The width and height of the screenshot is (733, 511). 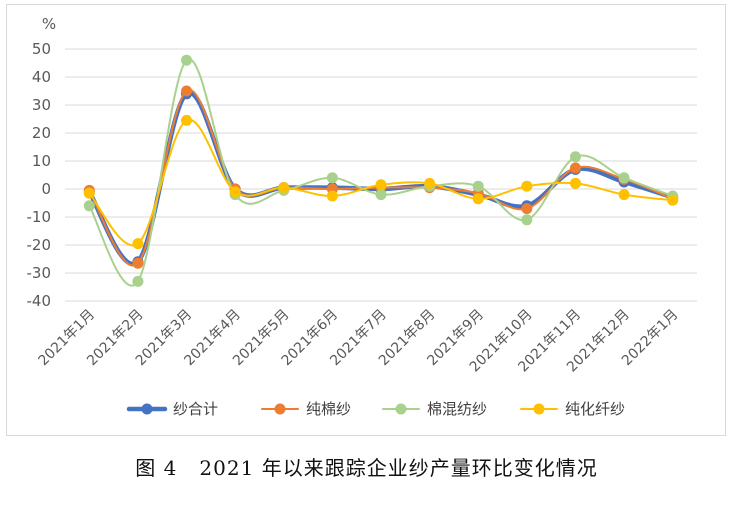 What do you see at coordinates (39, 175) in the screenshot?
I see `y-axis-ticks: 50 40 30 20 10 0 -10 -20 -30 -40` at bounding box center [39, 175].